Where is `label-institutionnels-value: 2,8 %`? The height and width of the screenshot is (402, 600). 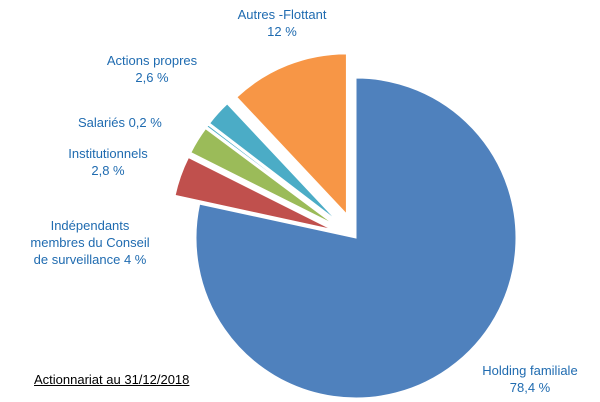 label-institutionnels-value: 2,8 % is located at coordinates (108, 170).